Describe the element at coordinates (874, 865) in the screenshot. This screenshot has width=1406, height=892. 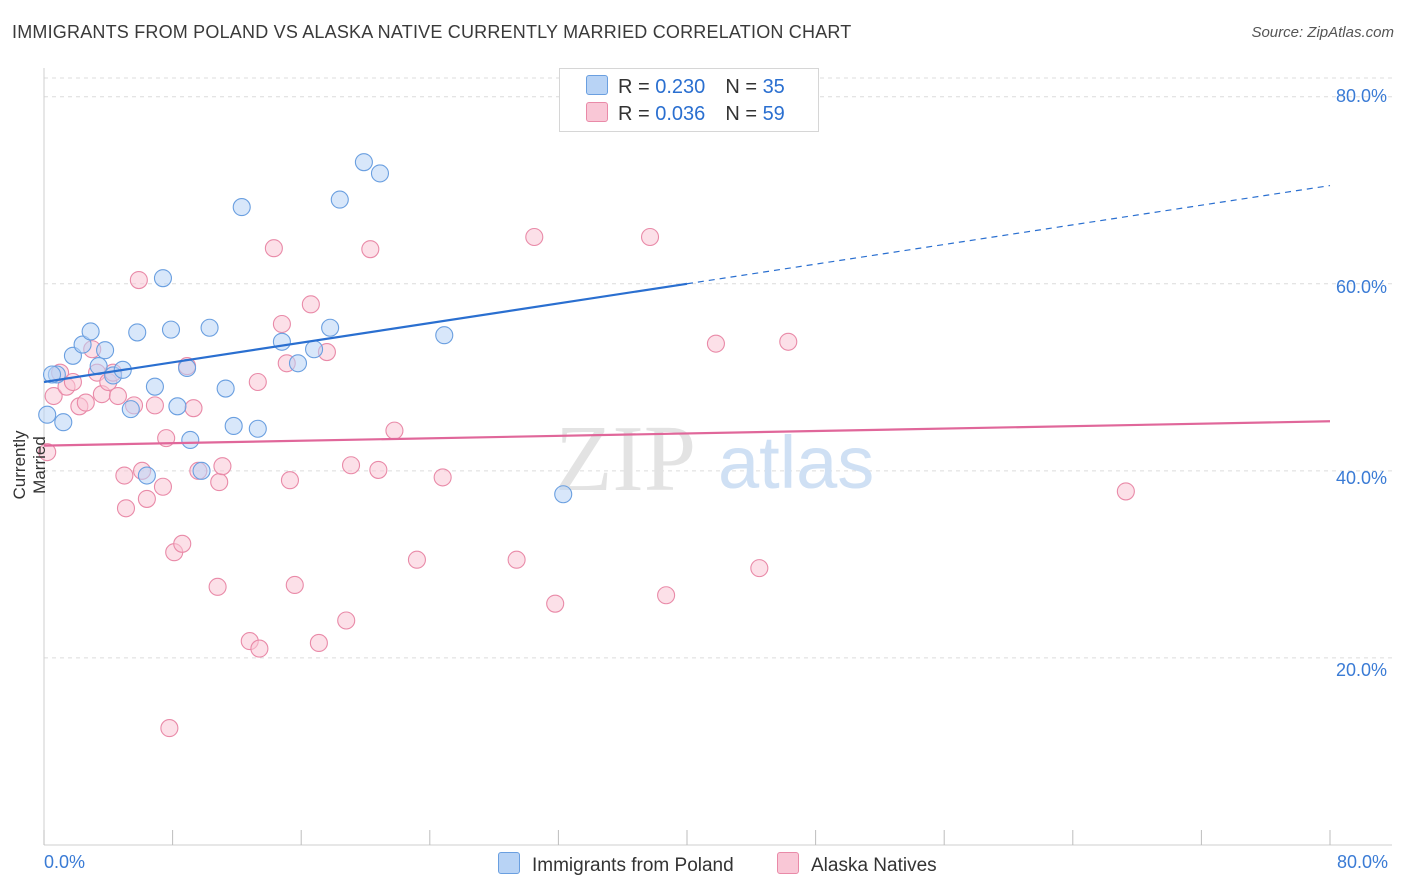
I see `bottom-legend-label: Alaska Natives` at that location.